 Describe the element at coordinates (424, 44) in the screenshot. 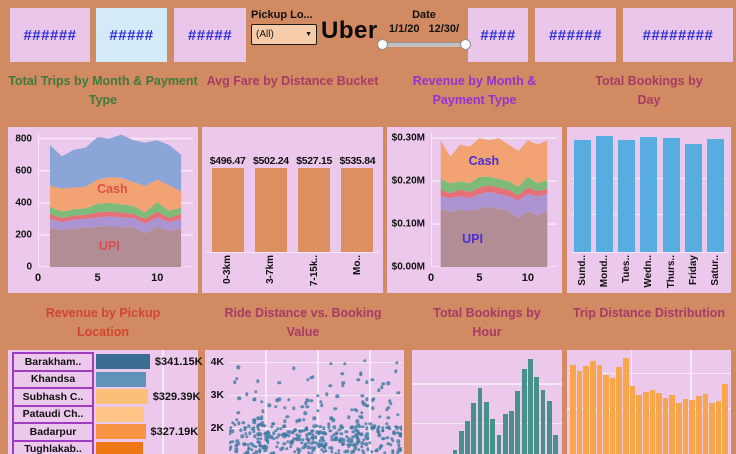

I see `slider-track` at that location.